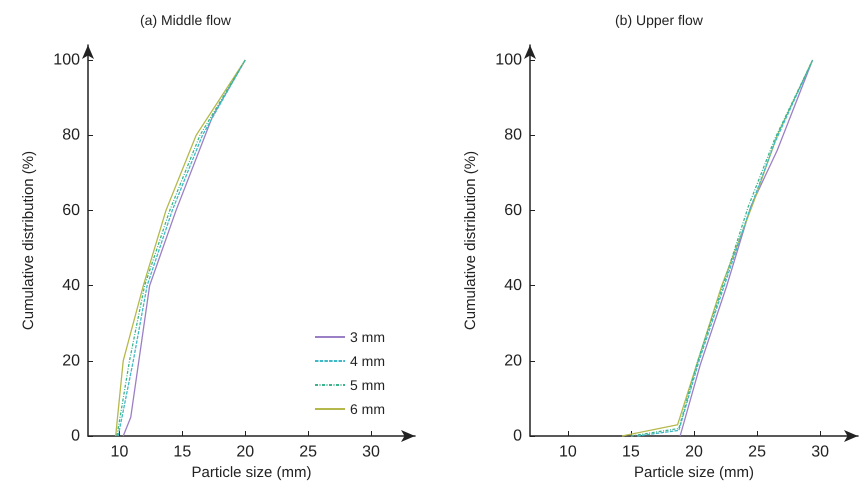  Describe the element at coordinates (746, 248) in the screenshot. I see `line-series` at that location.